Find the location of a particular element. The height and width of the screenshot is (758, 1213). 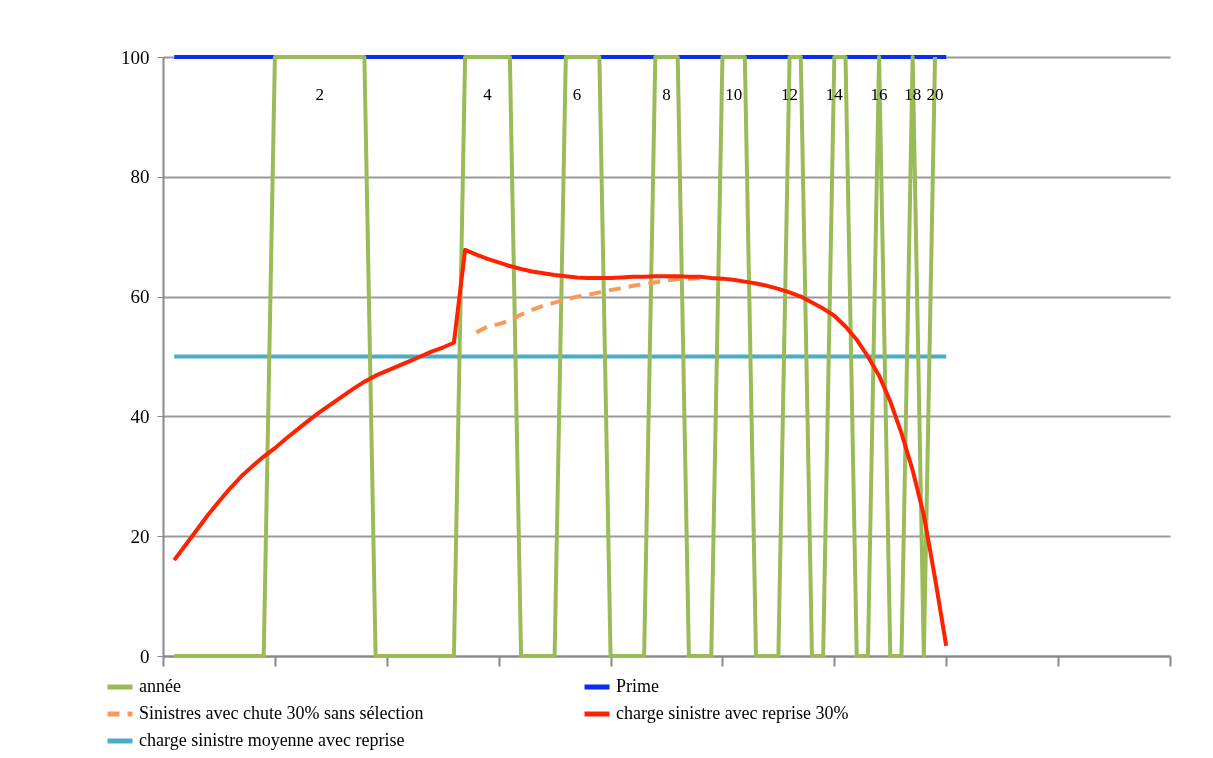

y-tick-label: 20 is located at coordinates (140, 536).